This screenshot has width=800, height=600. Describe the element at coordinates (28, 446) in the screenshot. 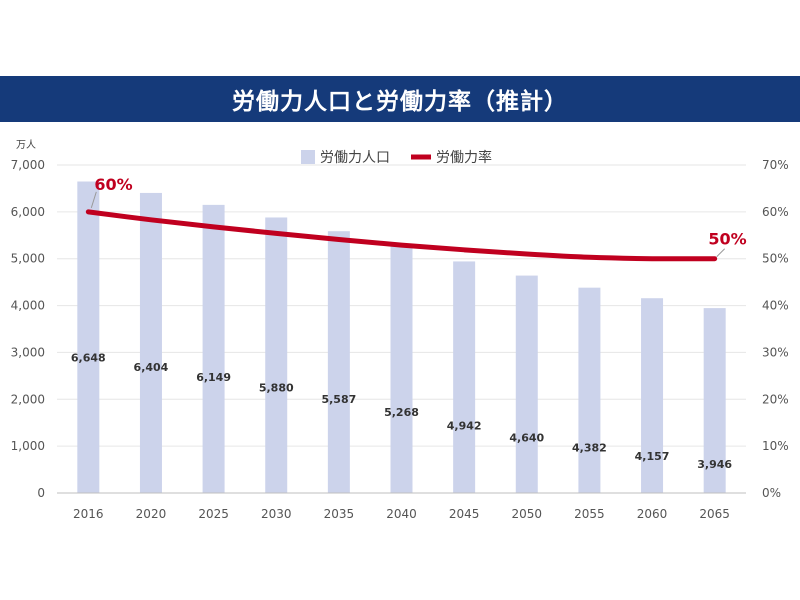

I see `y-left-tick-label: 1,000` at that location.